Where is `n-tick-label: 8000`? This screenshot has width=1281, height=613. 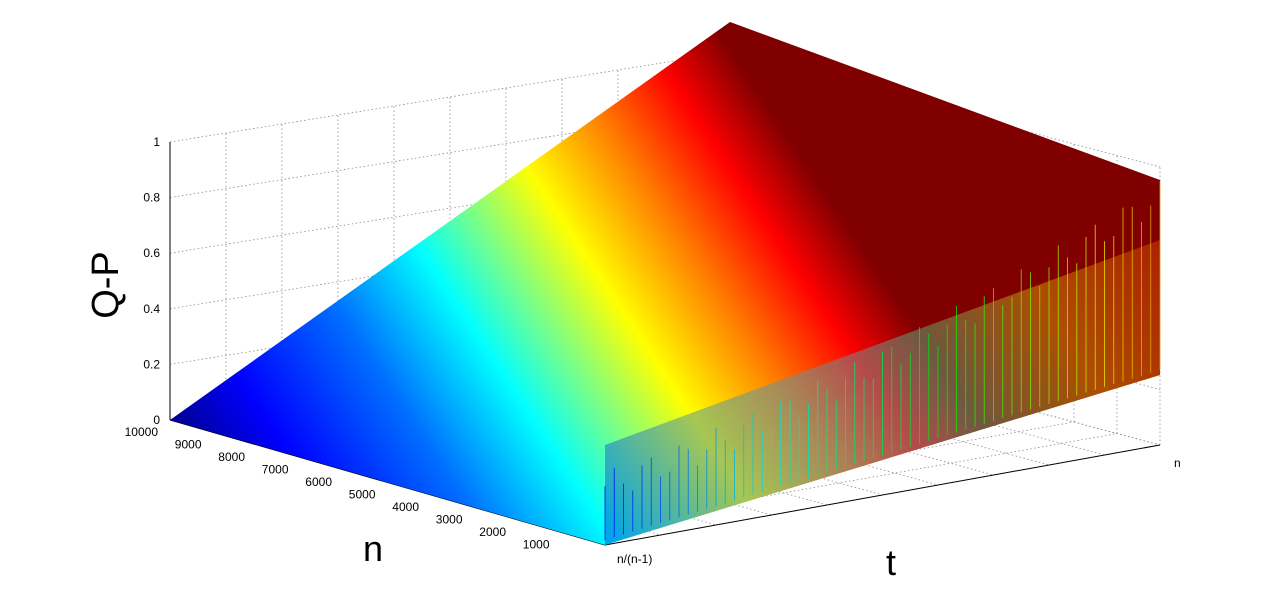
n-tick-label: 8000 is located at coordinates (231, 457).